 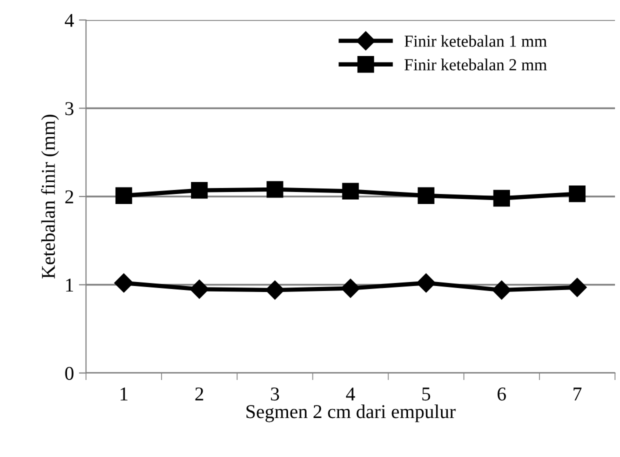 What do you see at coordinates (578, 394) in the screenshot?
I see `x-tick-label: 7` at bounding box center [578, 394].